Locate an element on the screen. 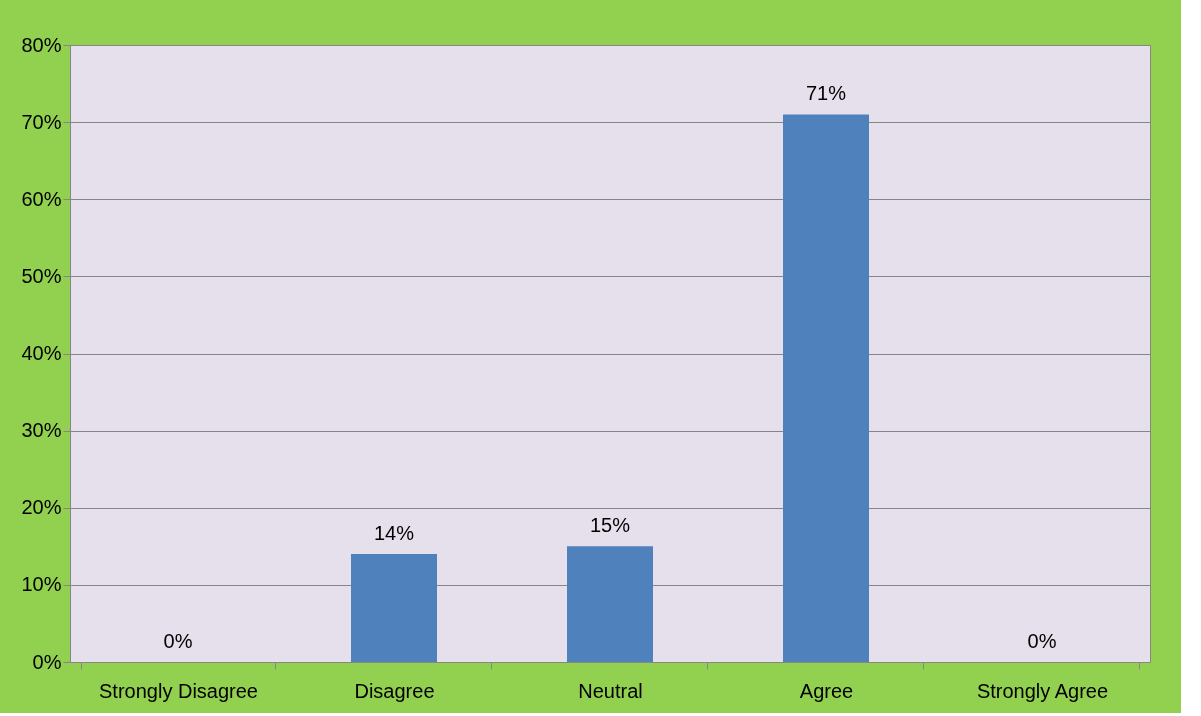 Image resolution: width=1201 pixels, height=716 pixels. y-tick-label: 30% is located at coordinates (41, 430).